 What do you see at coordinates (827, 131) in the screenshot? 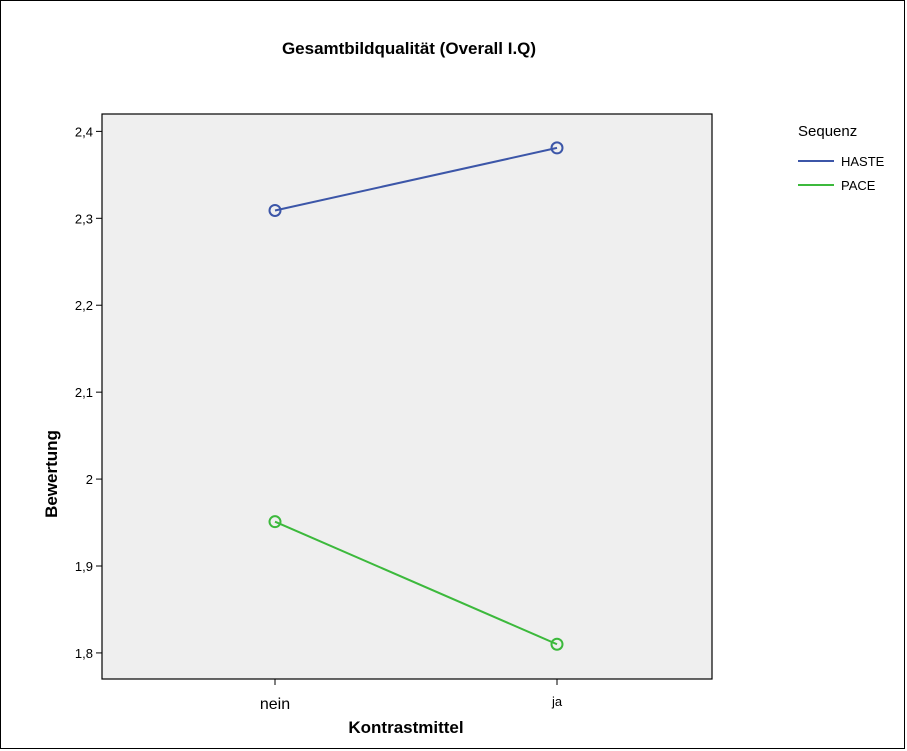
I see `legend-title: Sequenz` at bounding box center [827, 131].